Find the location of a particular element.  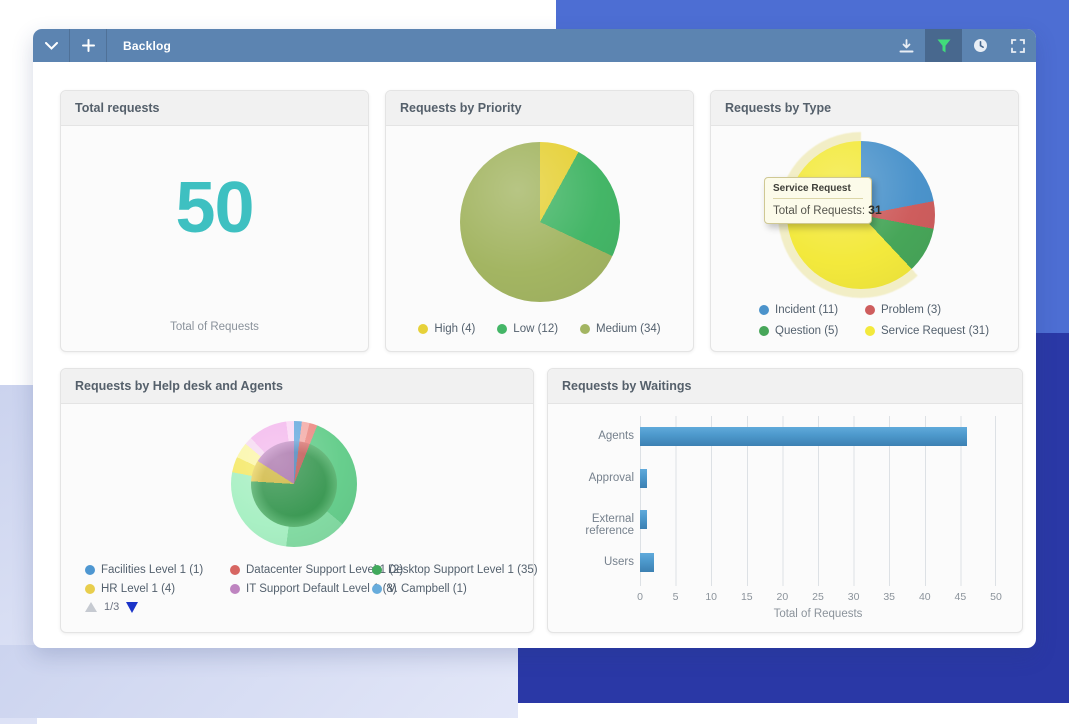

x-tick-label: 25 is located at coordinates (818, 597).